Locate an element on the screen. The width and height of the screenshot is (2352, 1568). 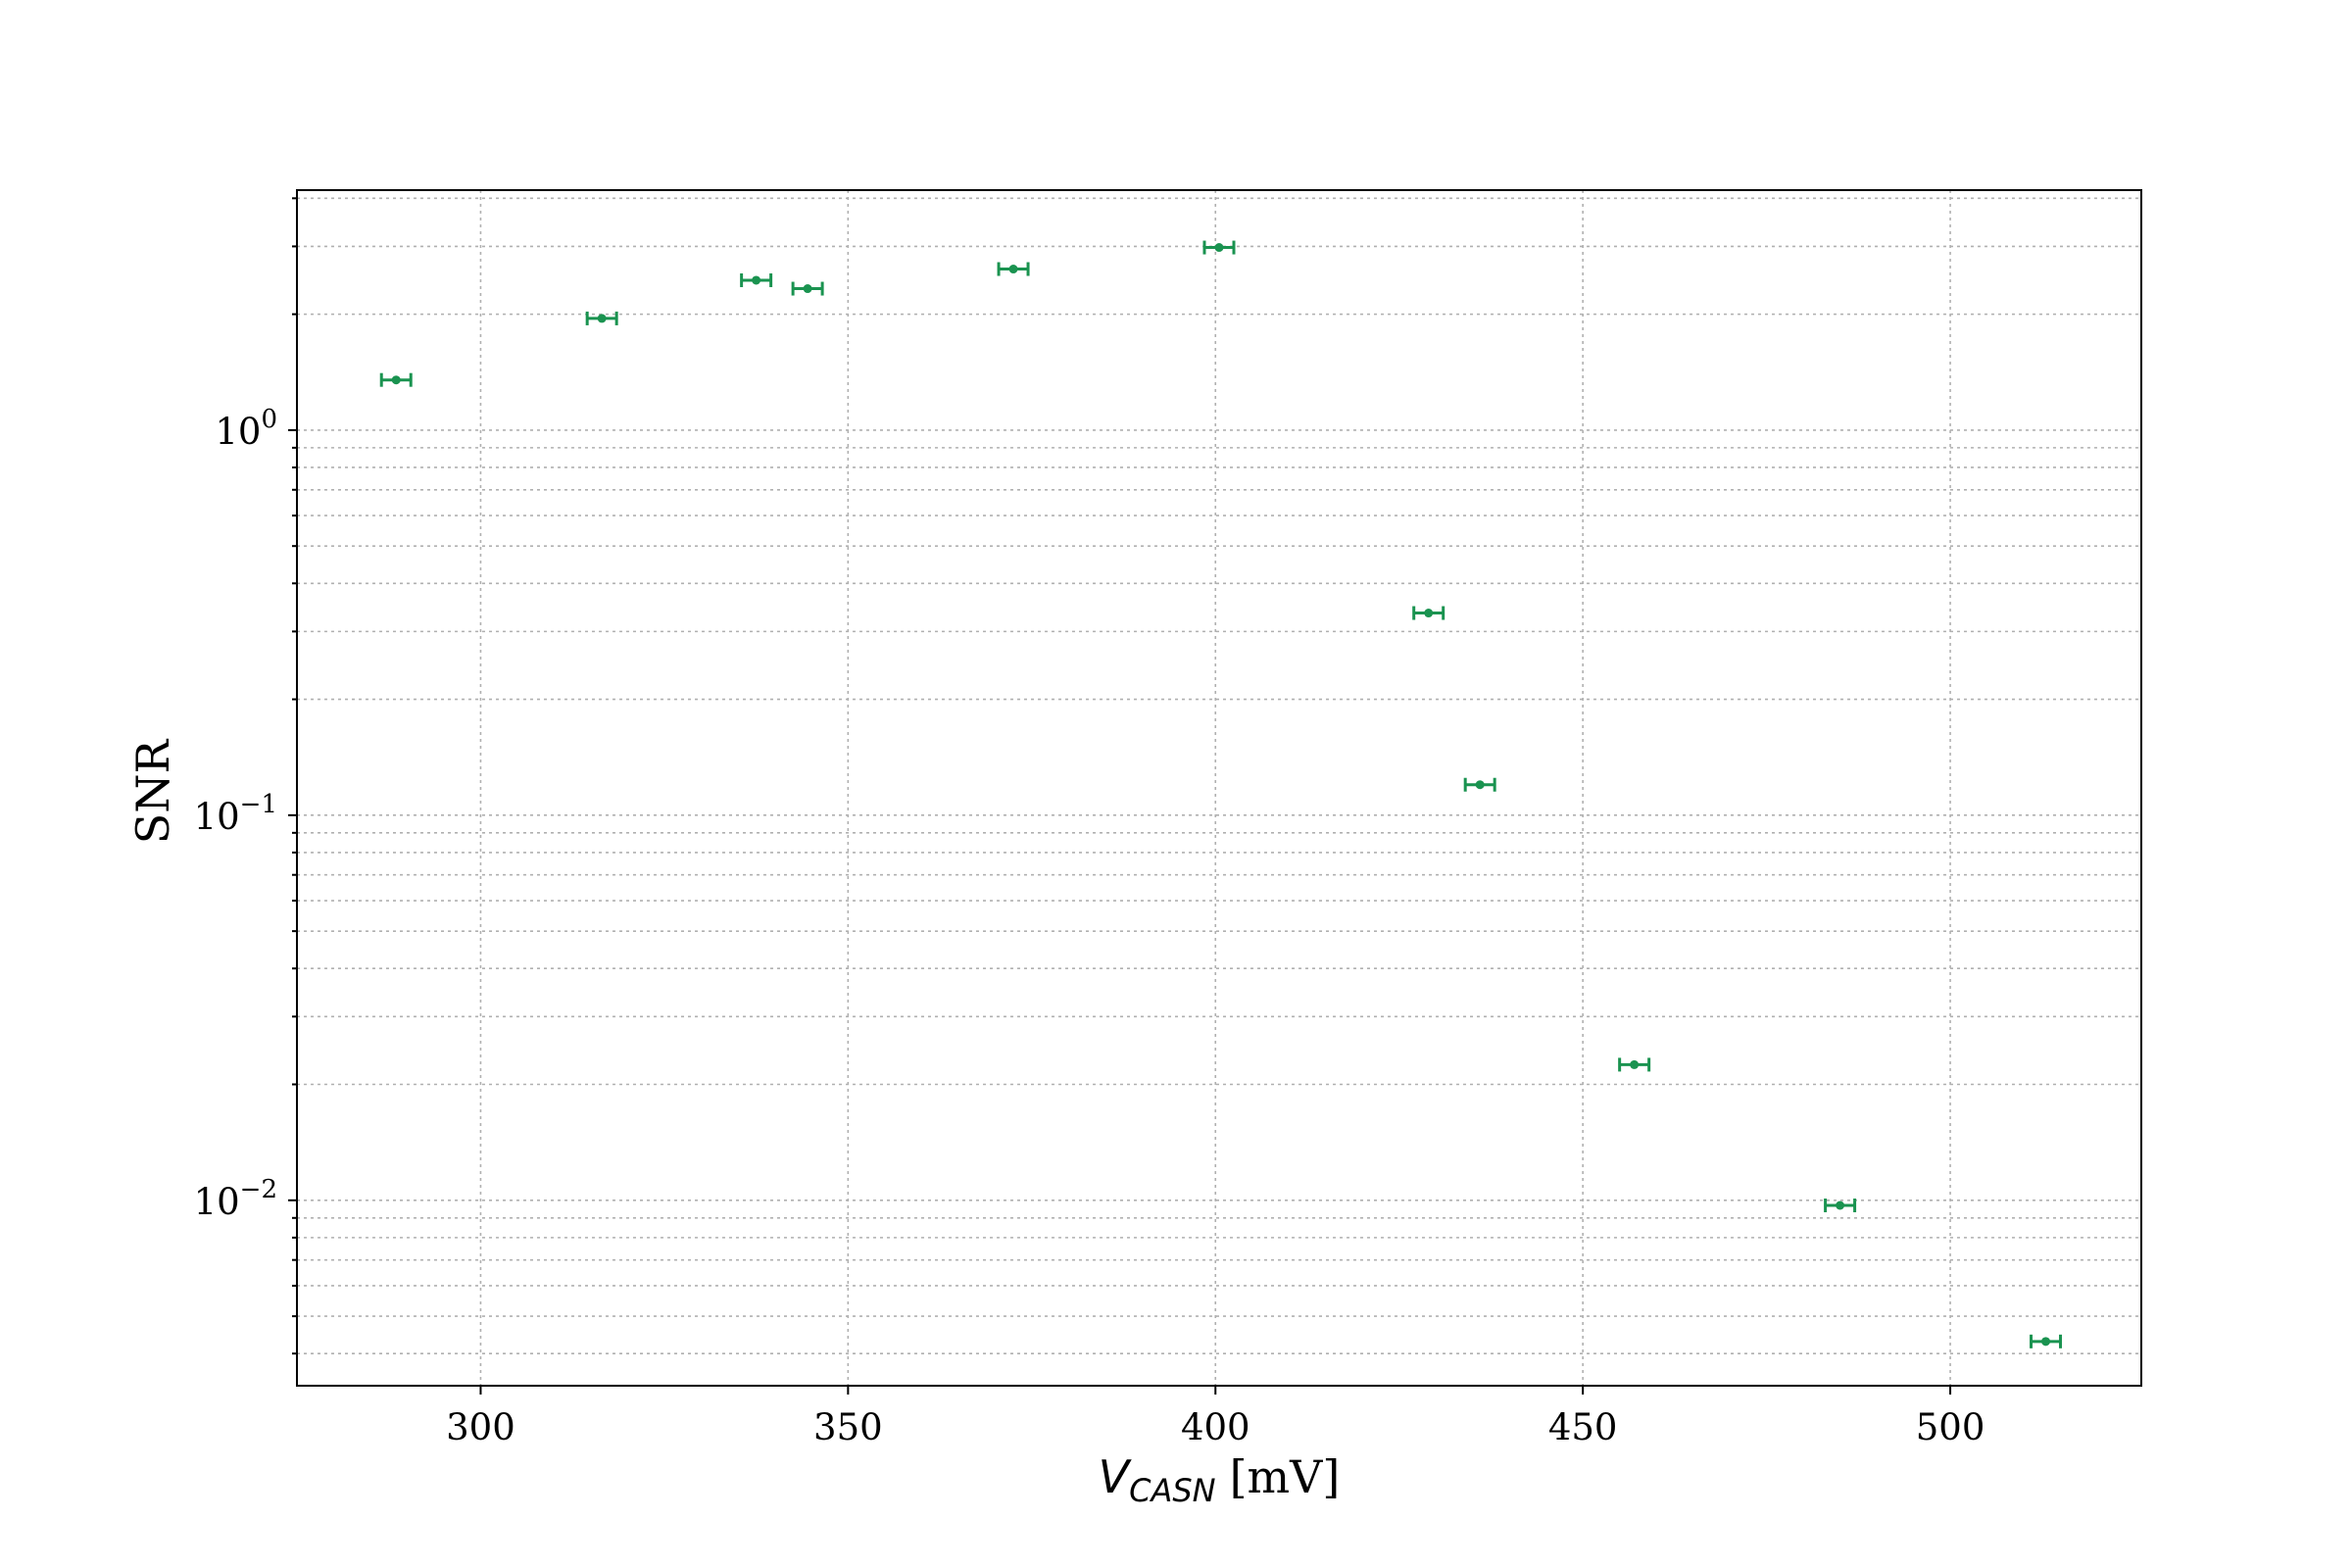
y-tick-label: 10⁰ is located at coordinates (246, 429).